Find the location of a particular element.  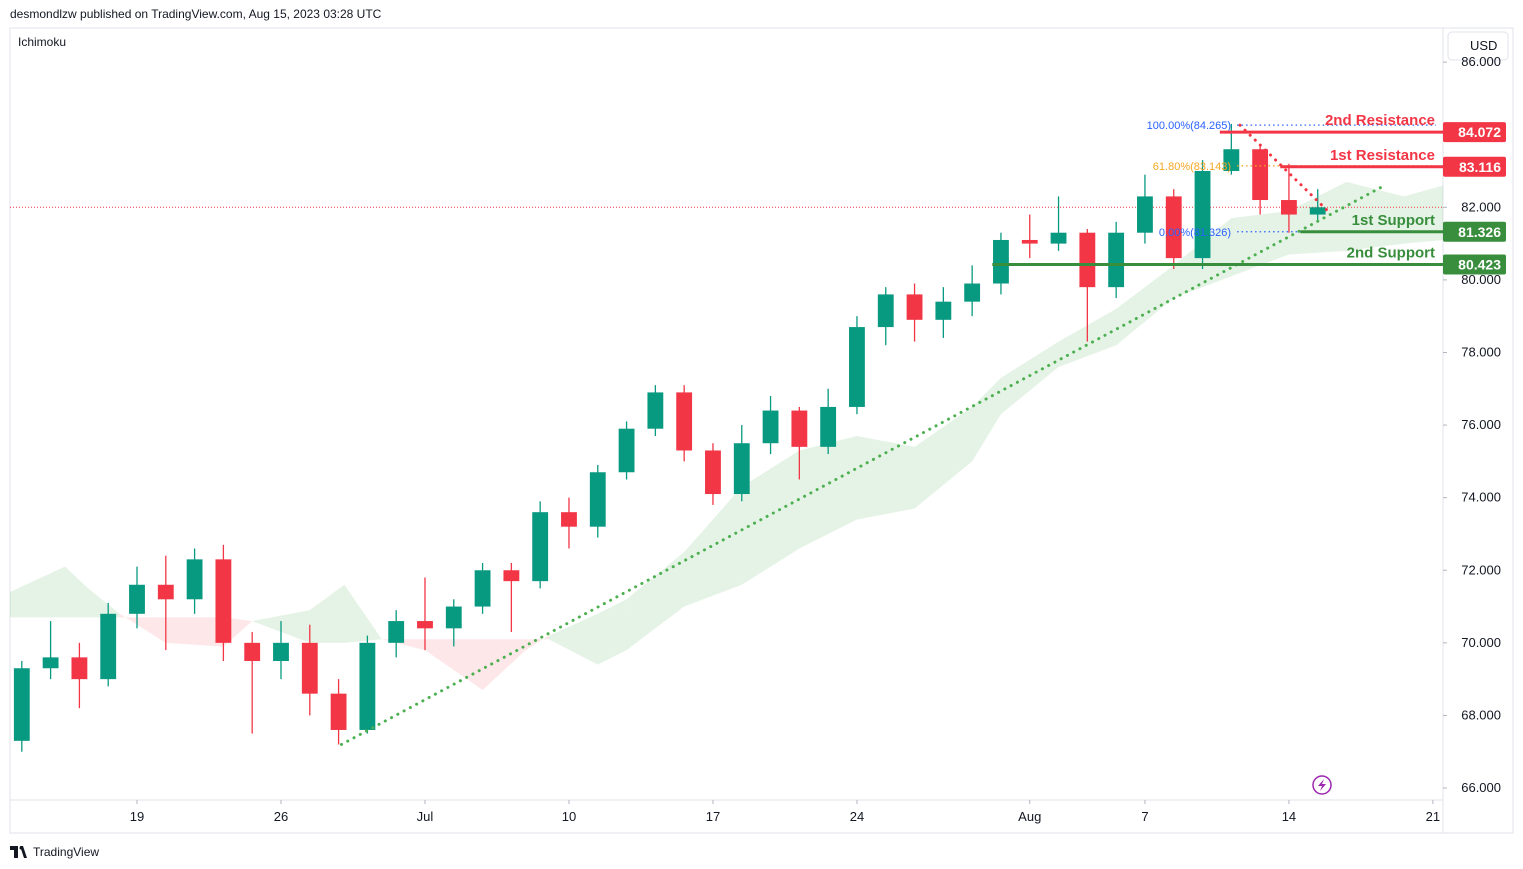

x-tick-label: 19 is located at coordinates (137, 816).